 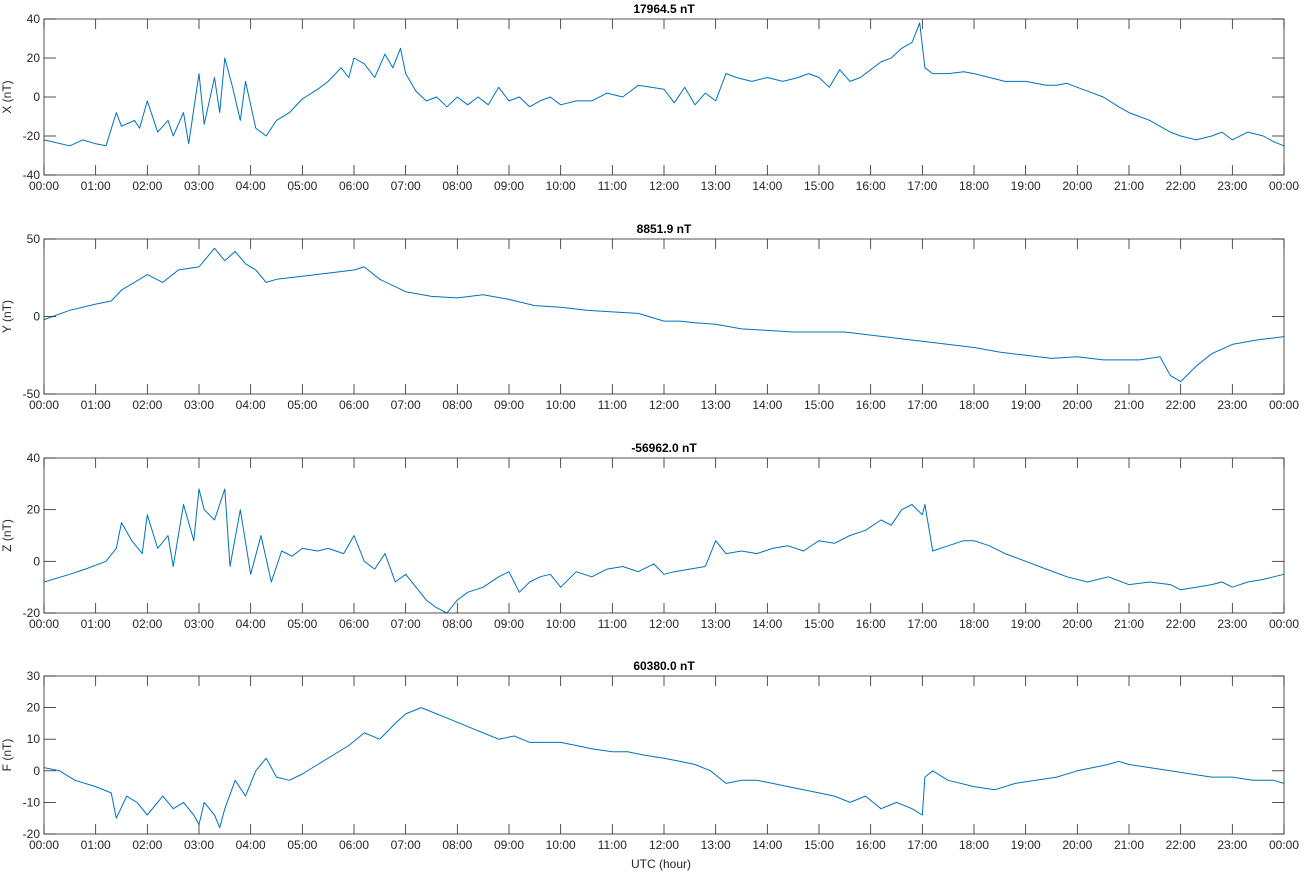 What do you see at coordinates (34, 58) in the screenshot?
I see `y-tick-label: 20` at bounding box center [34, 58].